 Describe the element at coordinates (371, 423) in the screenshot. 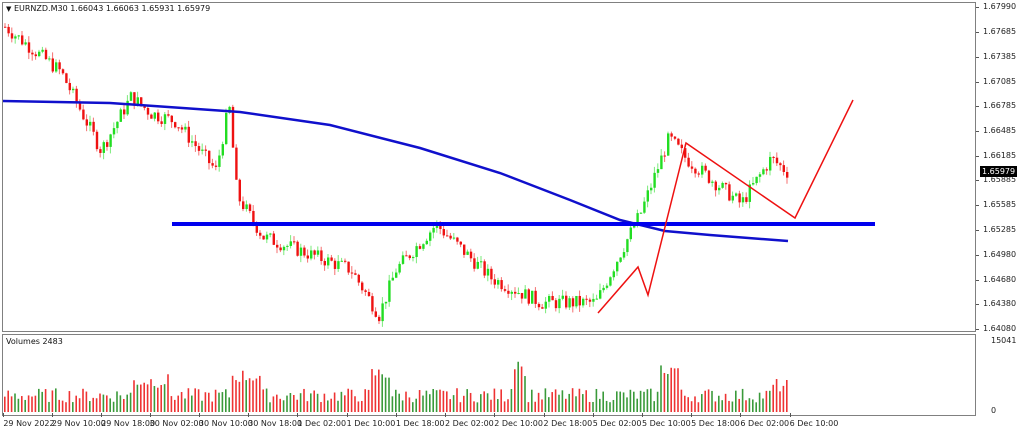

I see `time-axis-label: 1 Dec 10:00` at that location.